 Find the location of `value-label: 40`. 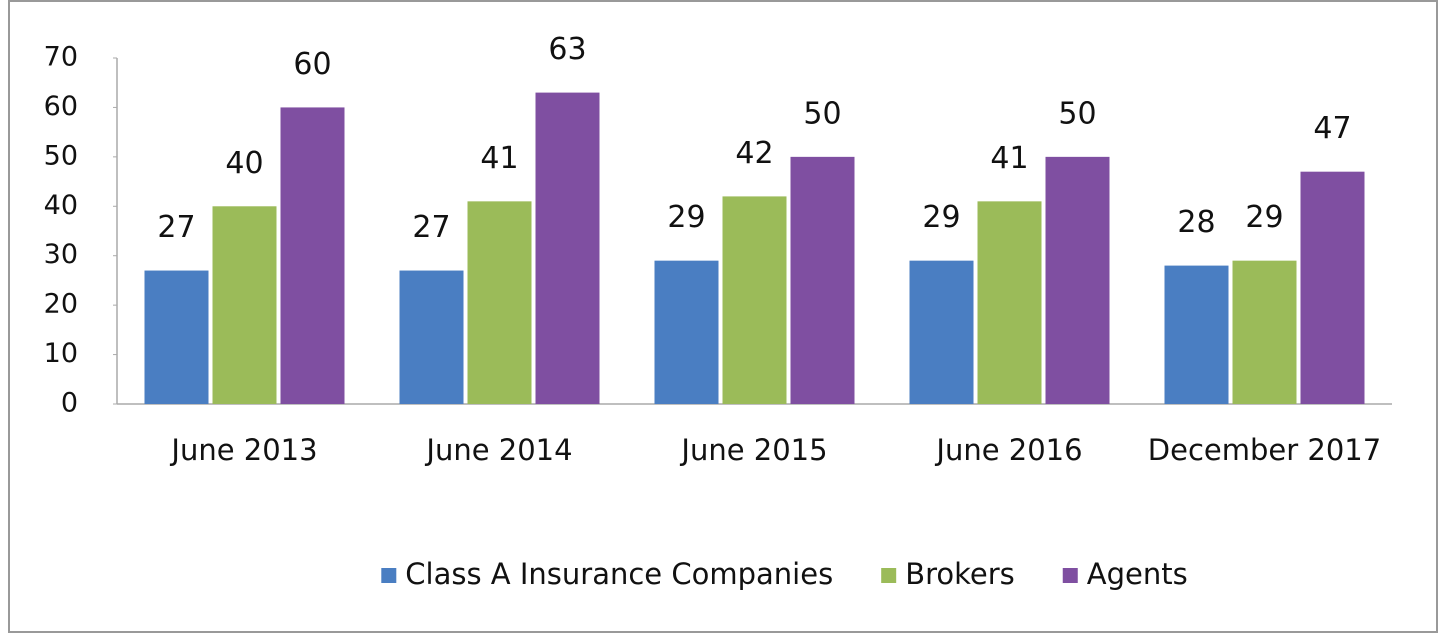

value-label: 40 is located at coordinates (244, 163).